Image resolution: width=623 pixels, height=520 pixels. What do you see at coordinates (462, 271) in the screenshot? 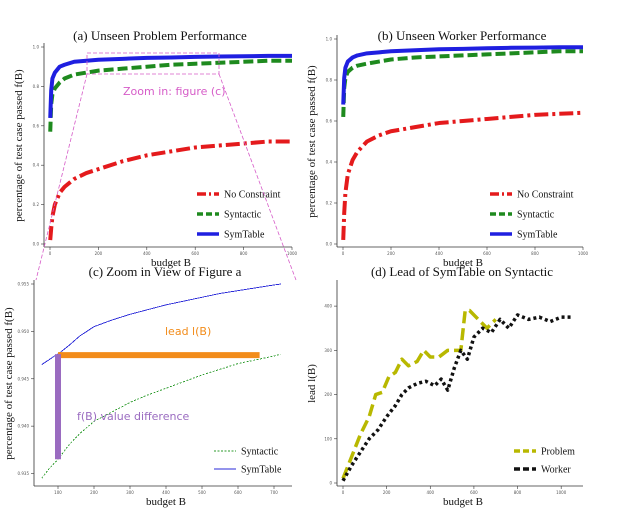
I see `panel-title: (d) Lead of SymTable on Syntactic` at bounding box center [462, 271].